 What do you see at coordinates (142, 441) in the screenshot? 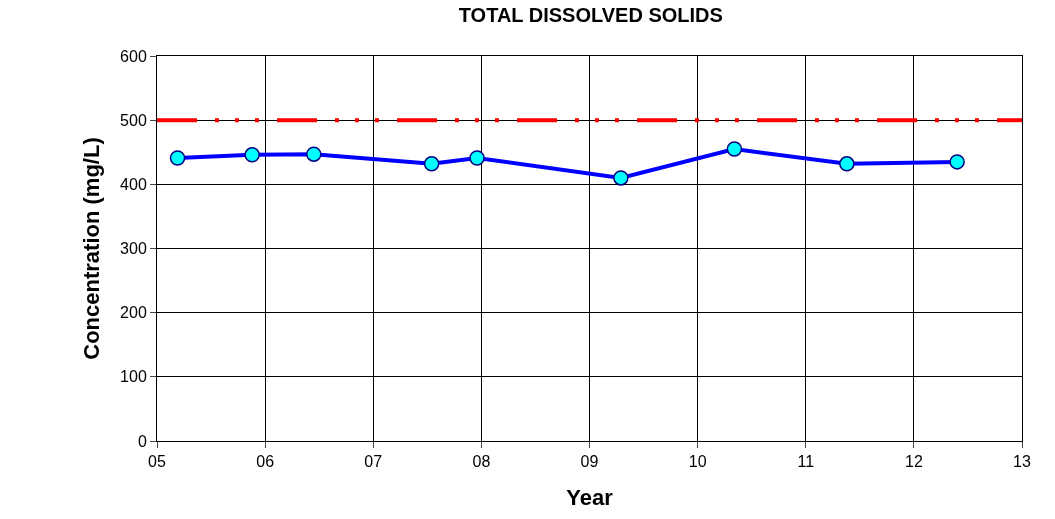
I see `y-tick-label: 0` at bounding box center [142, 441].